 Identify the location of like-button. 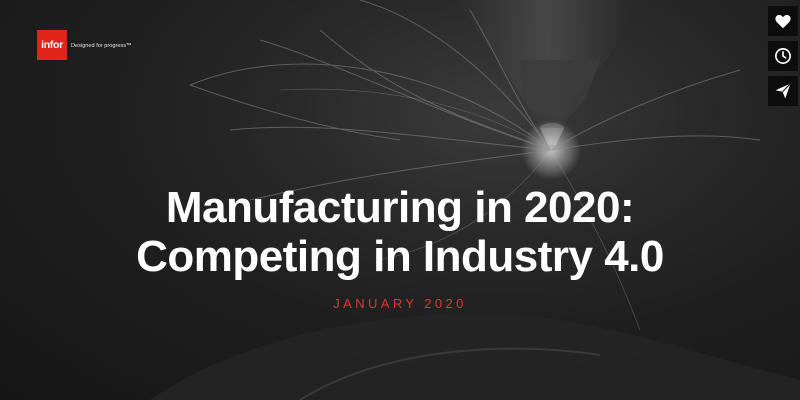
(783, 21).